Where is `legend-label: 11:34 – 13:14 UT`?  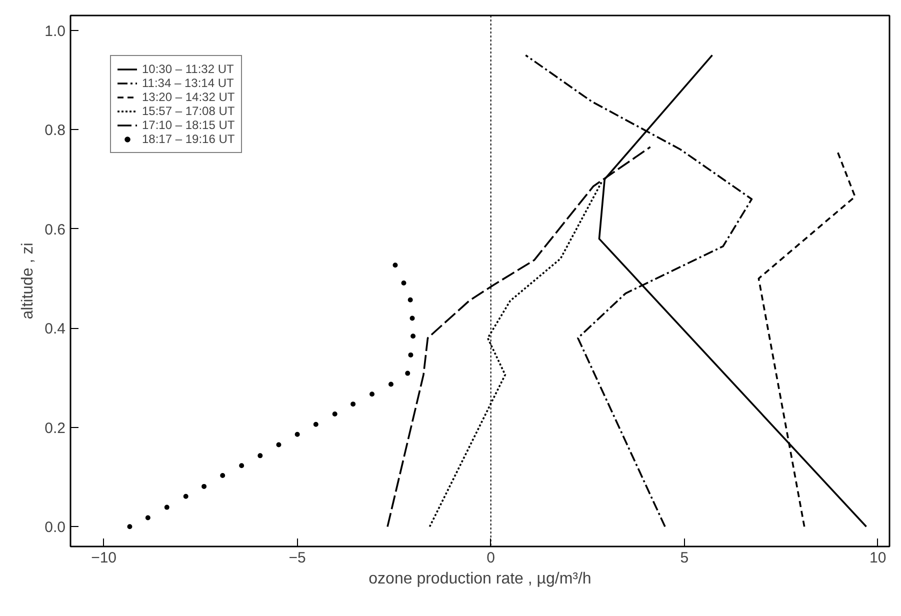 legend-label: 11:34 – 13:14 UT is located at coordinates (188, 83).